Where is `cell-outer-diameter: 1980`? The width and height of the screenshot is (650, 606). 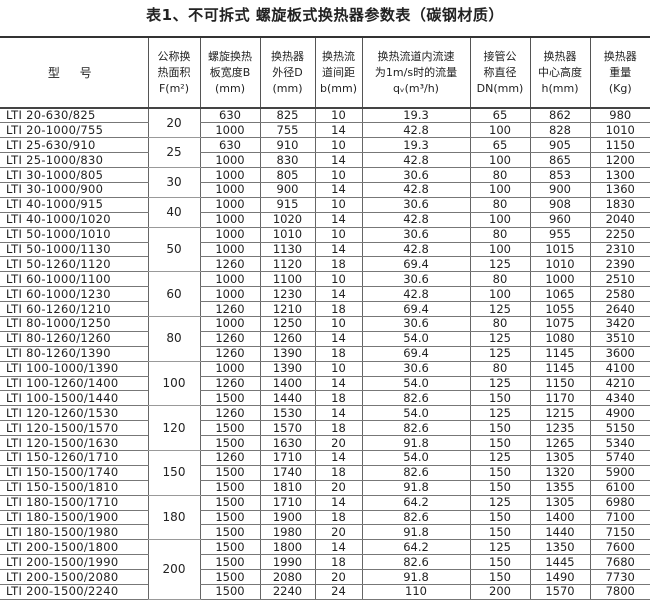
cell-outer-diameter: 1980 is located at coordinates (287, 532).